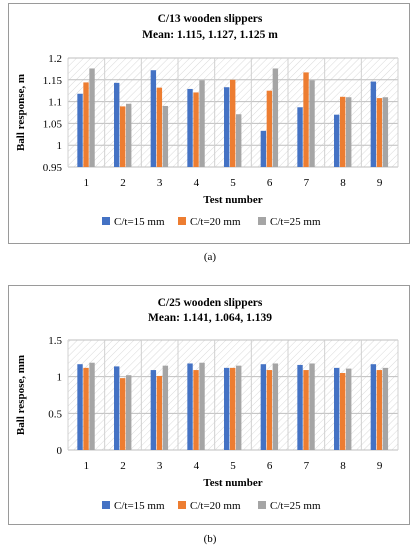 This screenshot has height=550, width=420. I want to click on chart-b-legend-label: C/t=25 mm, so click(295, 506).